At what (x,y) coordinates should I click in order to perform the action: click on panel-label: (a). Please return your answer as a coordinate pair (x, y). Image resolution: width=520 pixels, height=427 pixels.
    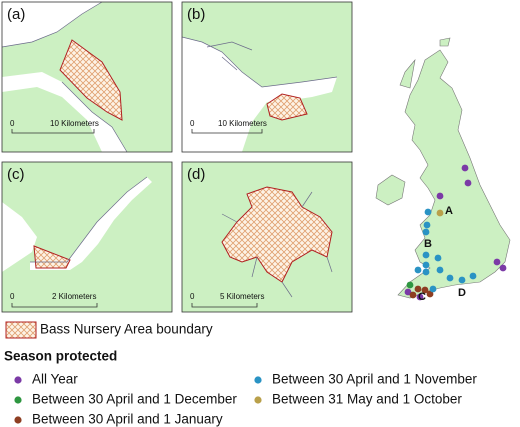
    Looking at the image, I should click on (16, 14).